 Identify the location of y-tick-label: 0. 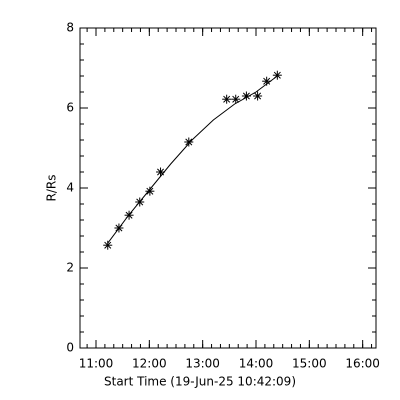
(70, 348).